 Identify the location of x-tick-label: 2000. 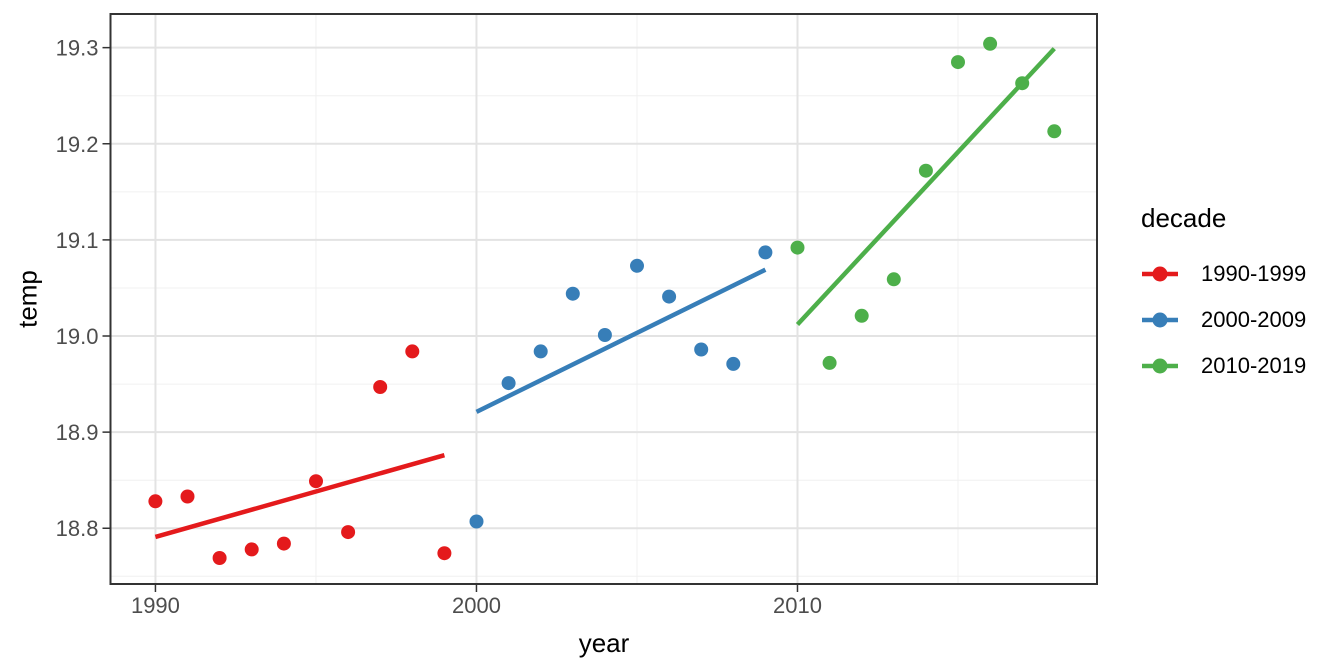
(476, 605).